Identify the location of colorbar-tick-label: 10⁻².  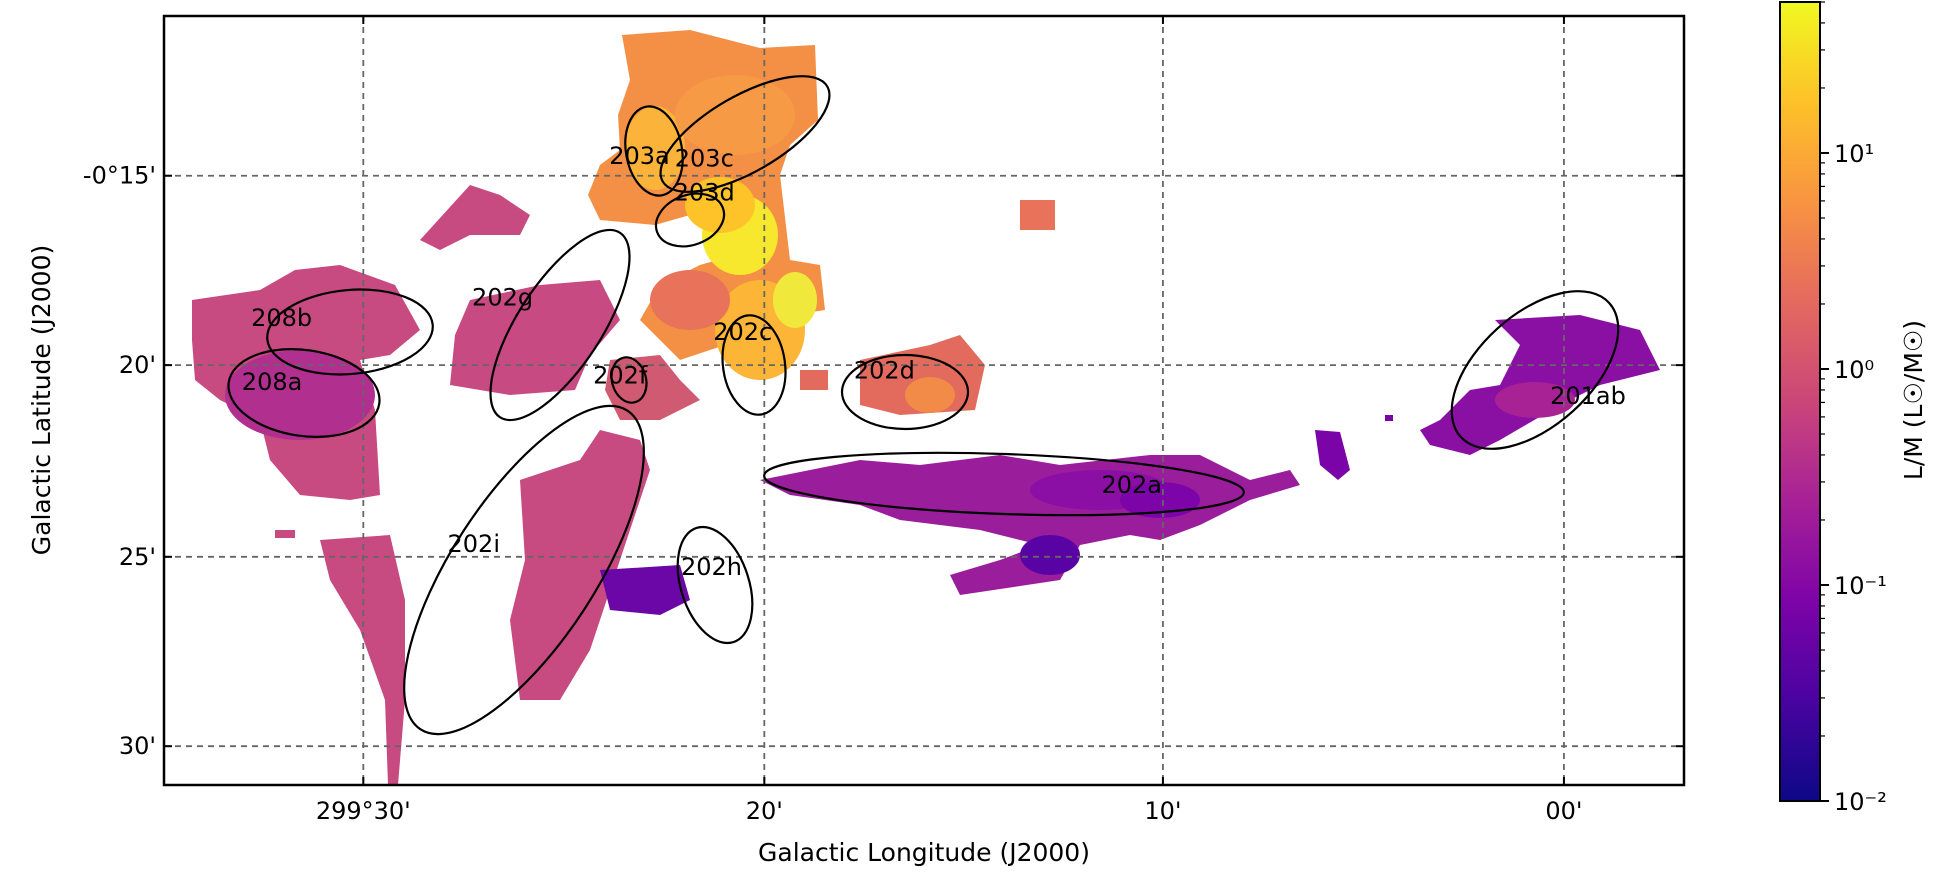
(1860, 802).